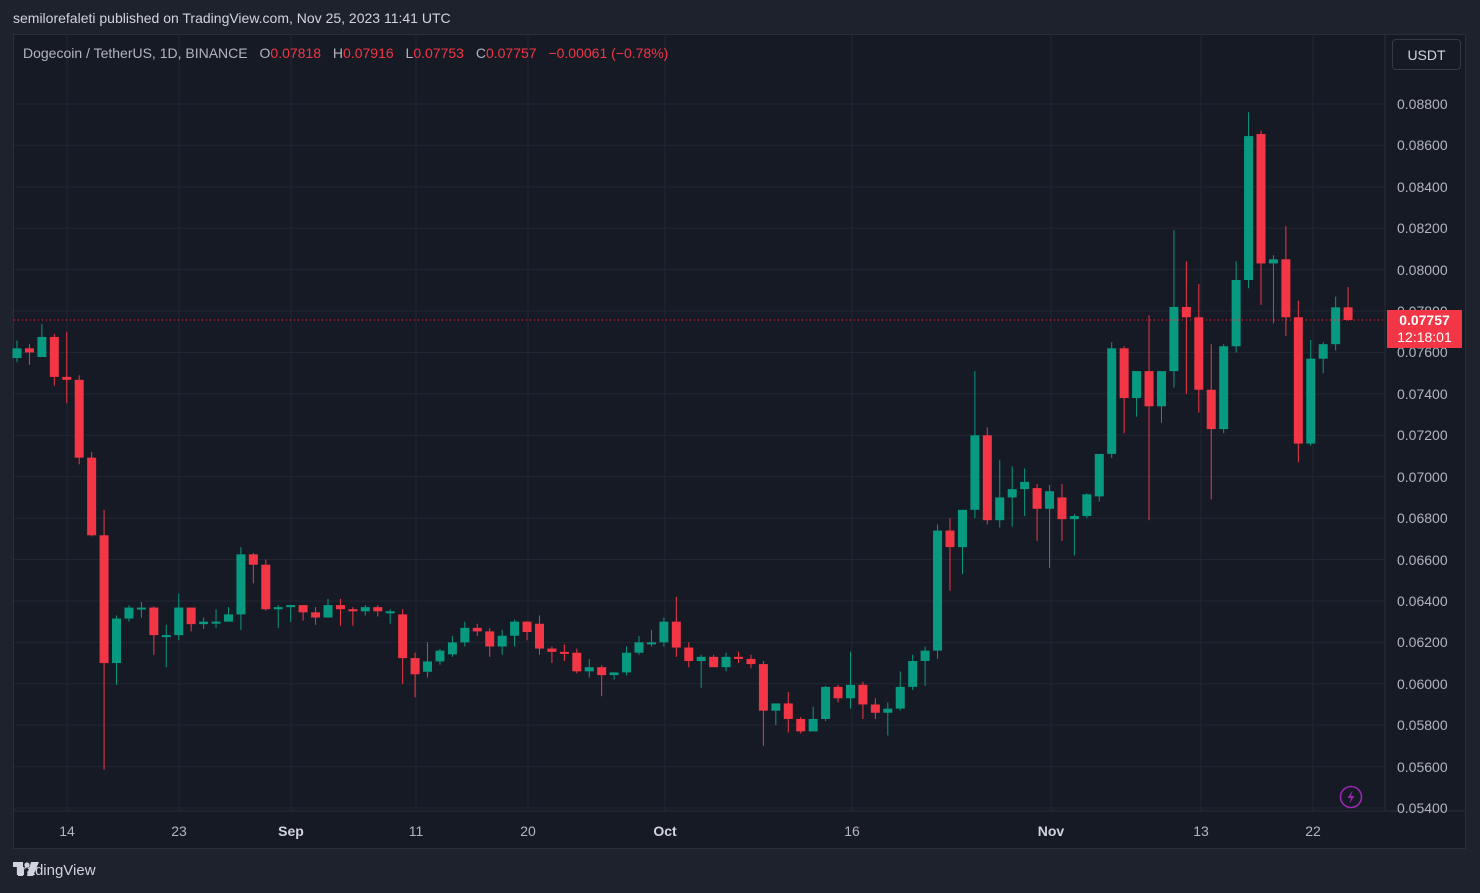  I want to click on tradingview-logo: TradingView, so click(54, 870).